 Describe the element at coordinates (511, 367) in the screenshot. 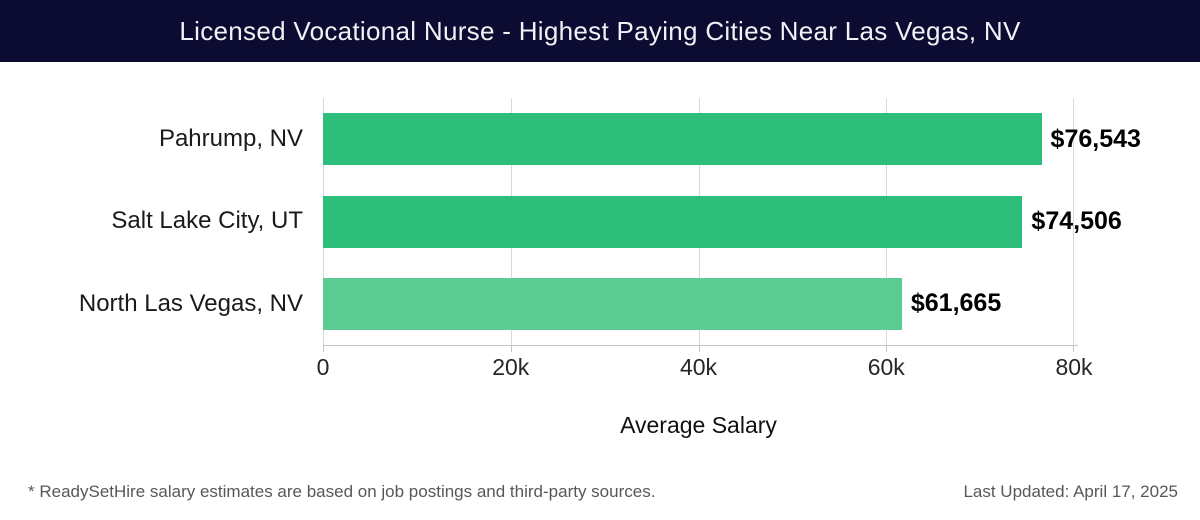

I see `x-tick-label: 20k` at that location.